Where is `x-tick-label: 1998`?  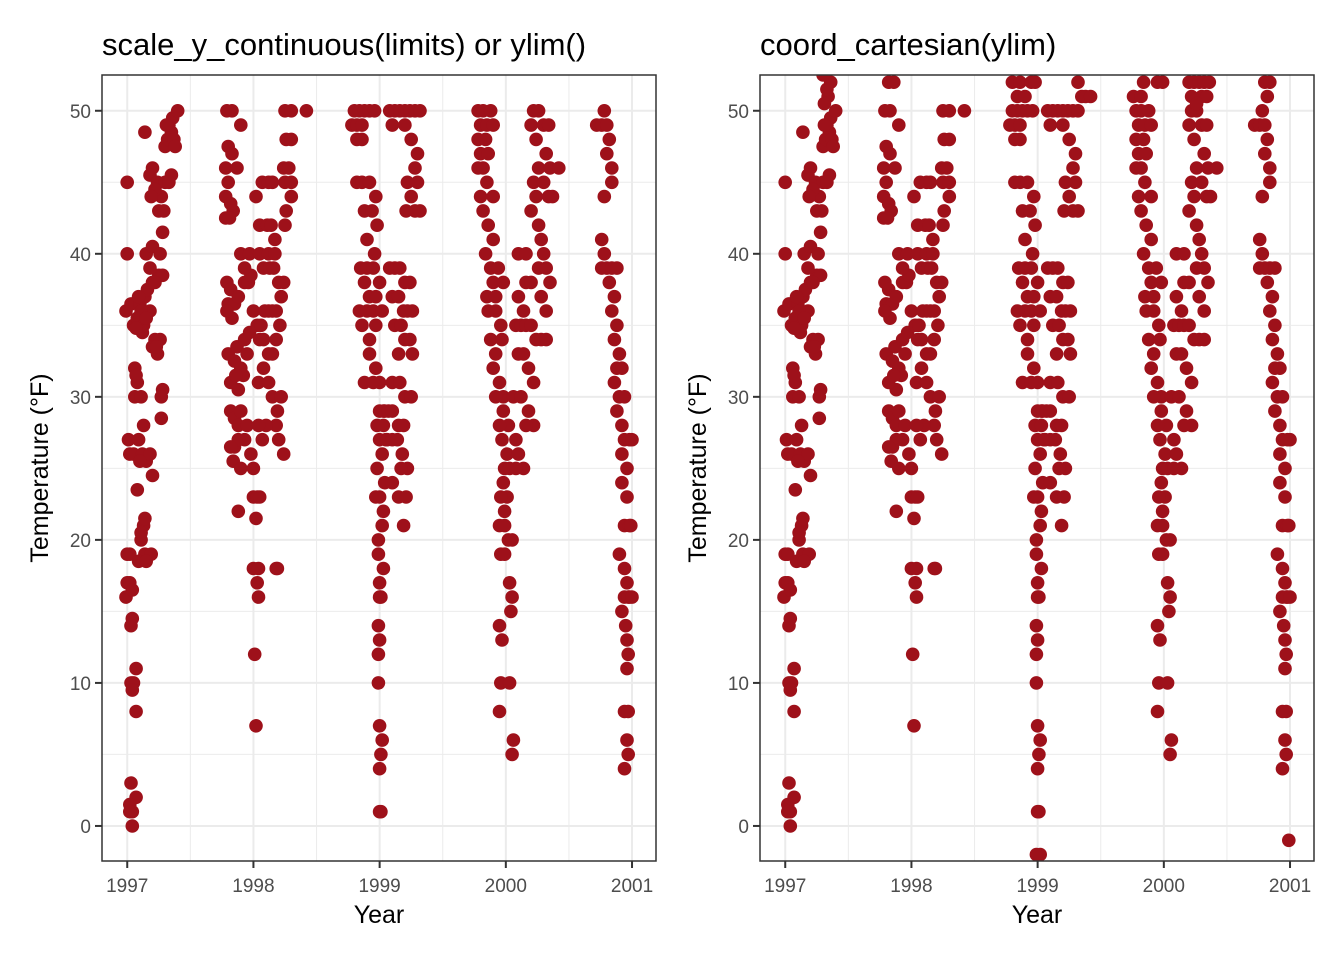 x-tick-label: 1998 is located at coordinates (911, 886).